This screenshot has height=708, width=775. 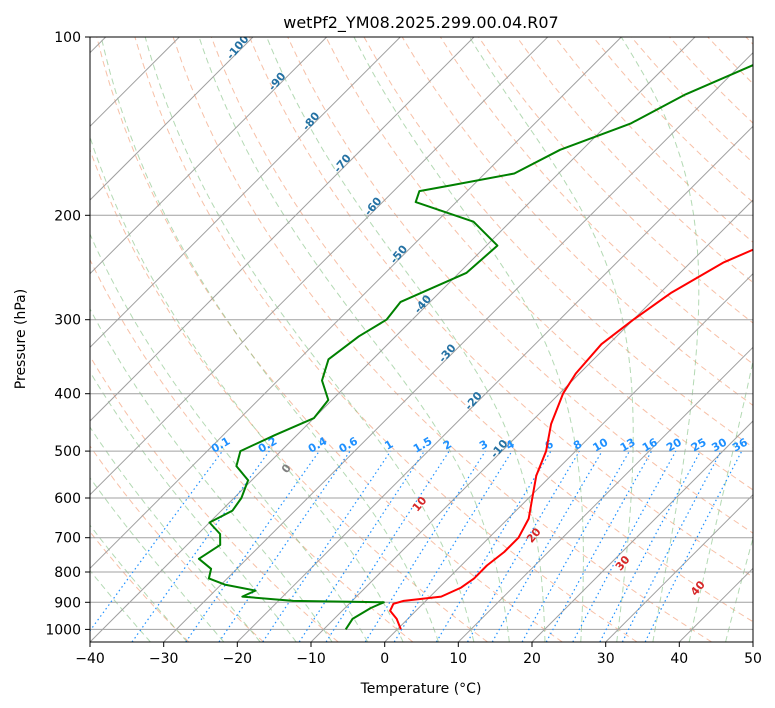 I want to click on y-axis-label: Pressure (hPa), so click(x=21, y=339).